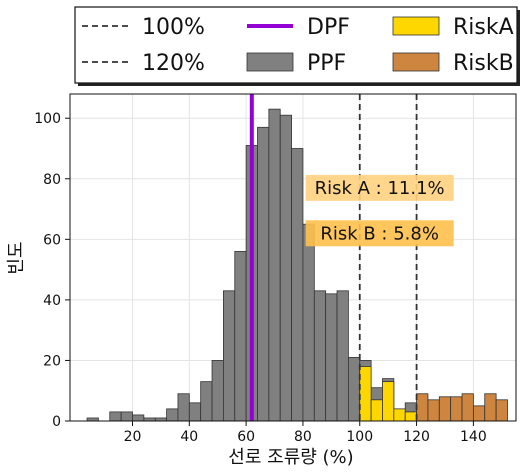  I want to click on y-tick-label: 60, so click(52, 240).